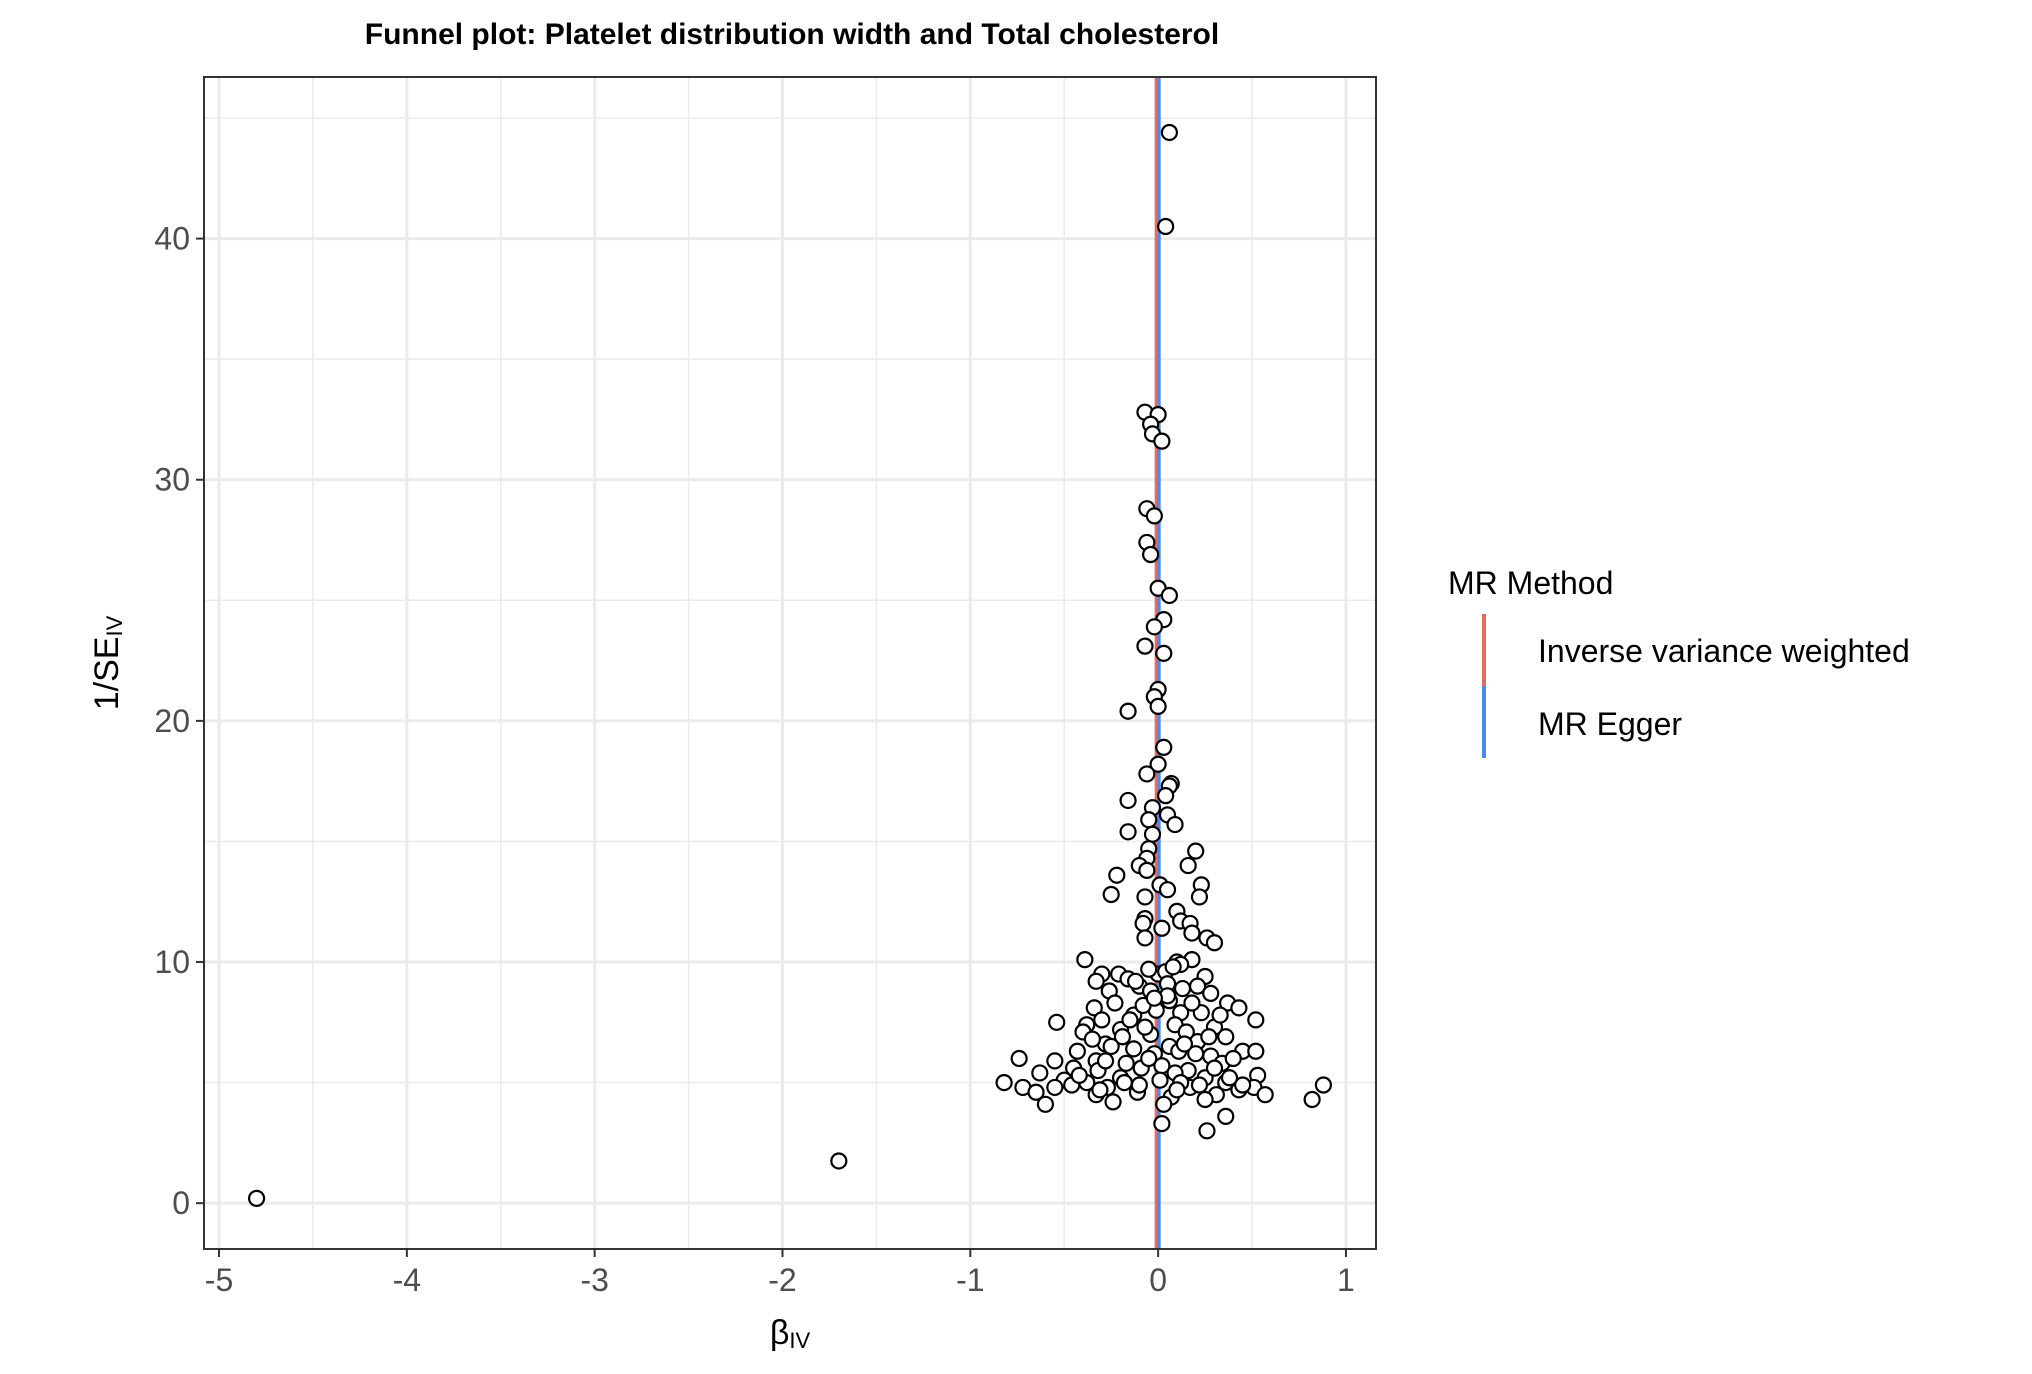 This screenshot has height=1374, width=2032. Describe the element at coordinates (970, 1280) in the screenshot. I see `x-tick-label: -1` at that location.